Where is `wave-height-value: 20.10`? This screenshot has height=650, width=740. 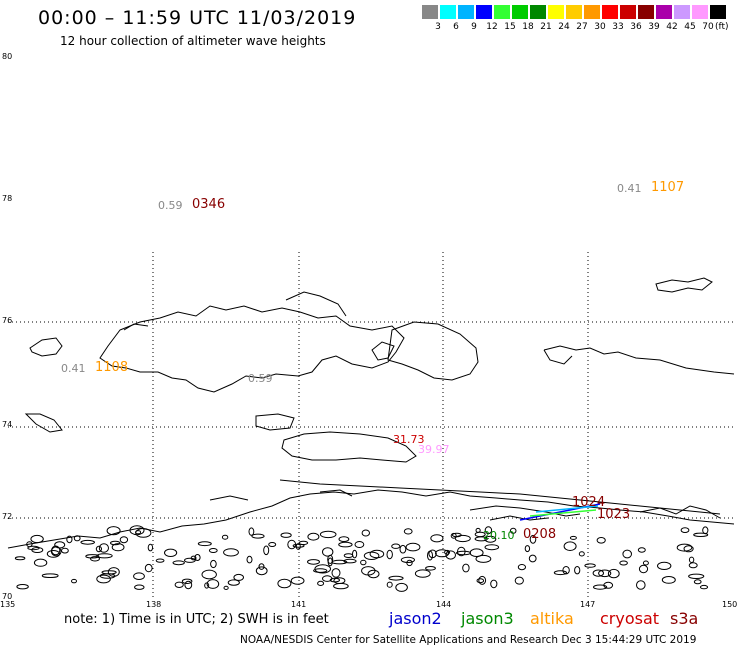 wave-height-value: 20.10 is located at coordinates (499, 535).